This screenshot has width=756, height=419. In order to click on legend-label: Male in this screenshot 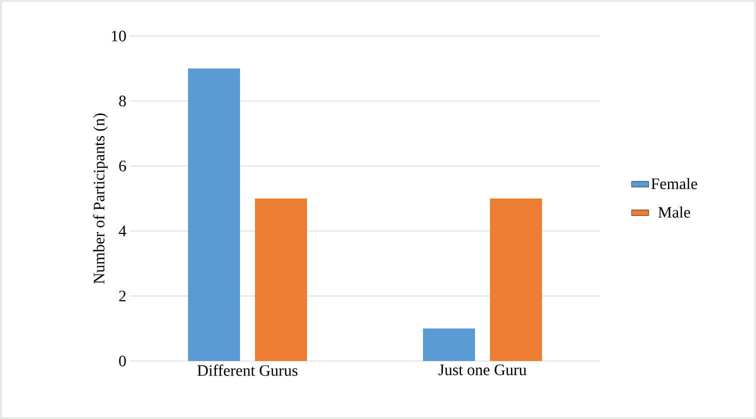, I will do `click(674, 212)`.